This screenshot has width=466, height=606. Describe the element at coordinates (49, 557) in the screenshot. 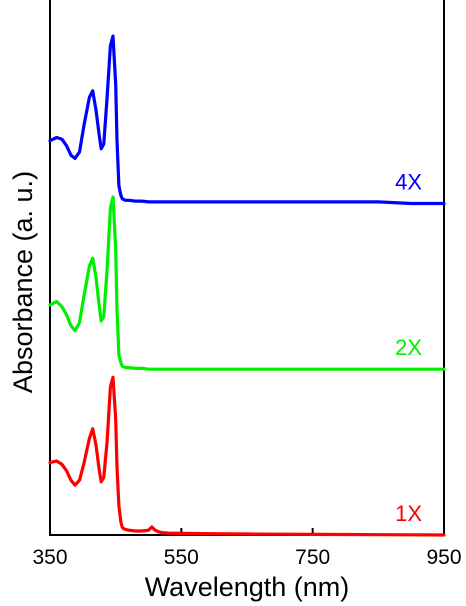

I see `x-tick-label: 350` at that location.